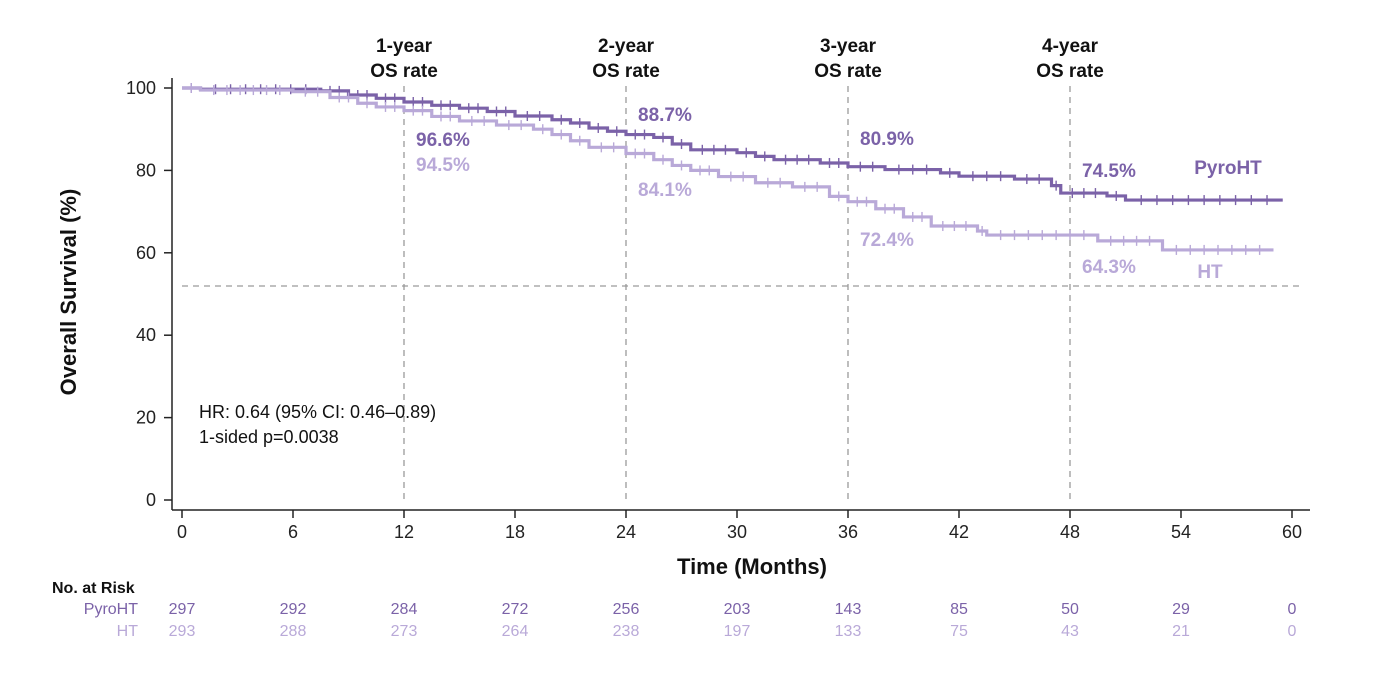 The height and width of the screenshot is (674, 1377). Describe the element at coordinates (752, 566) in the screenshot. I see `x-axis-title: Time (Months)` at that location.